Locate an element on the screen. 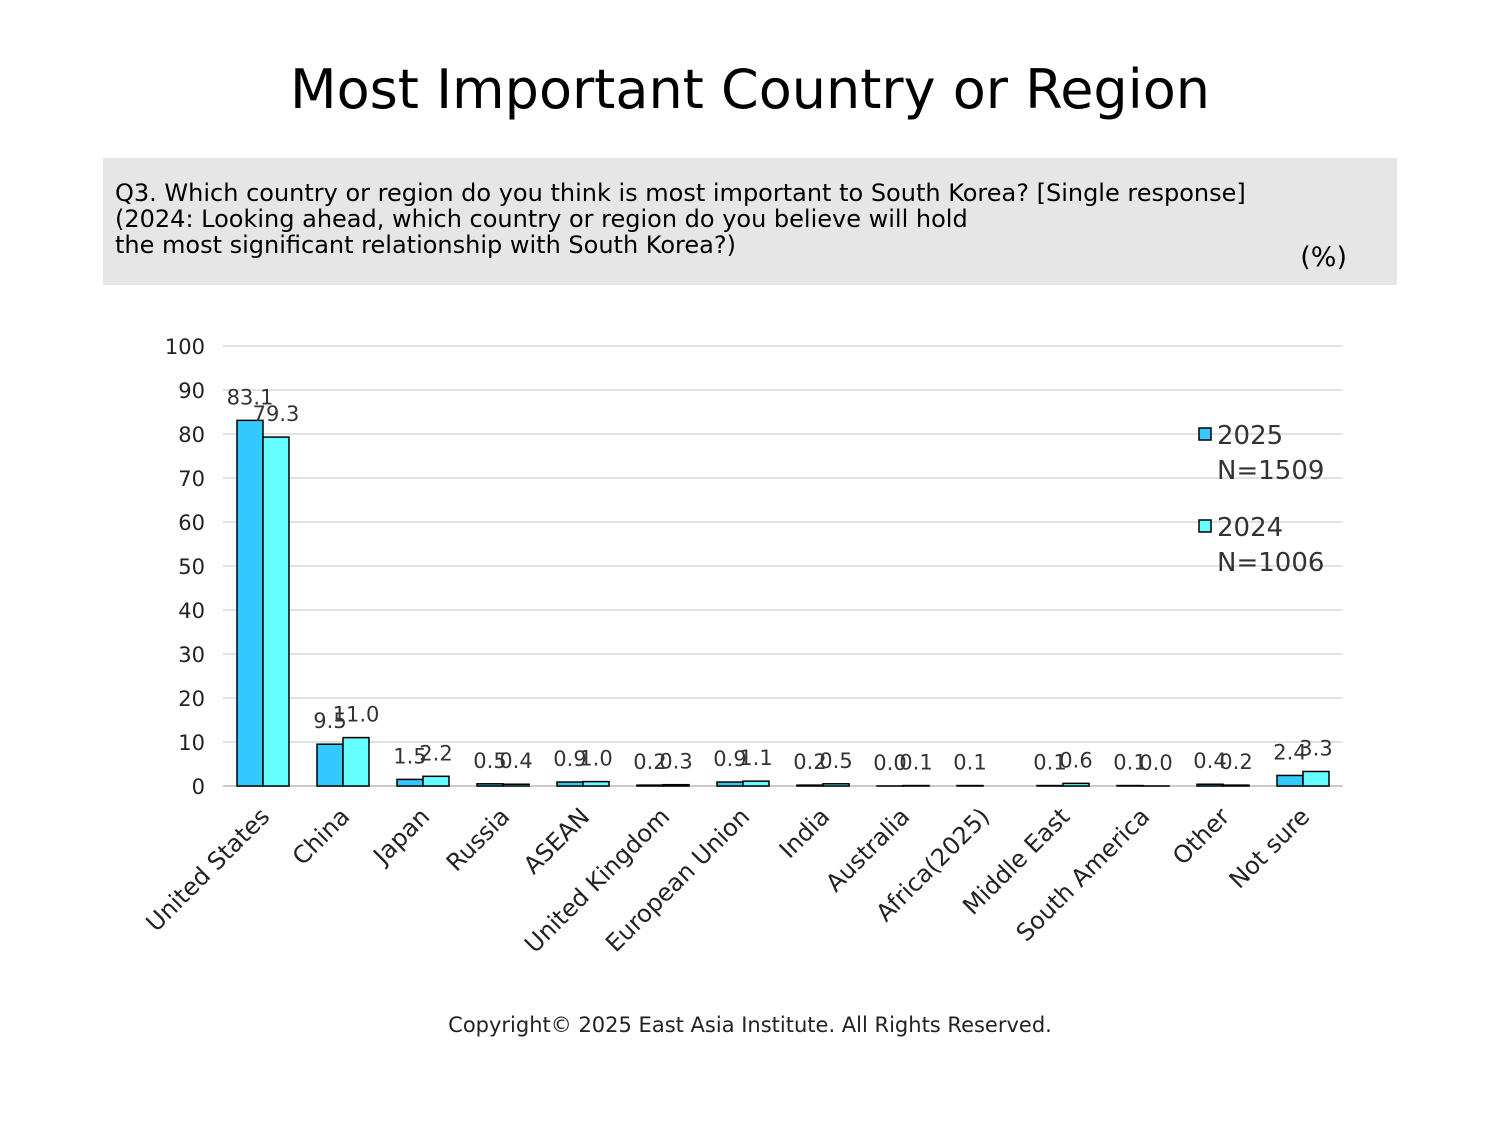 The height and width of the screenshot is (1125, 1500). x-tick-label: Japan is located at coordinates (401, 836).